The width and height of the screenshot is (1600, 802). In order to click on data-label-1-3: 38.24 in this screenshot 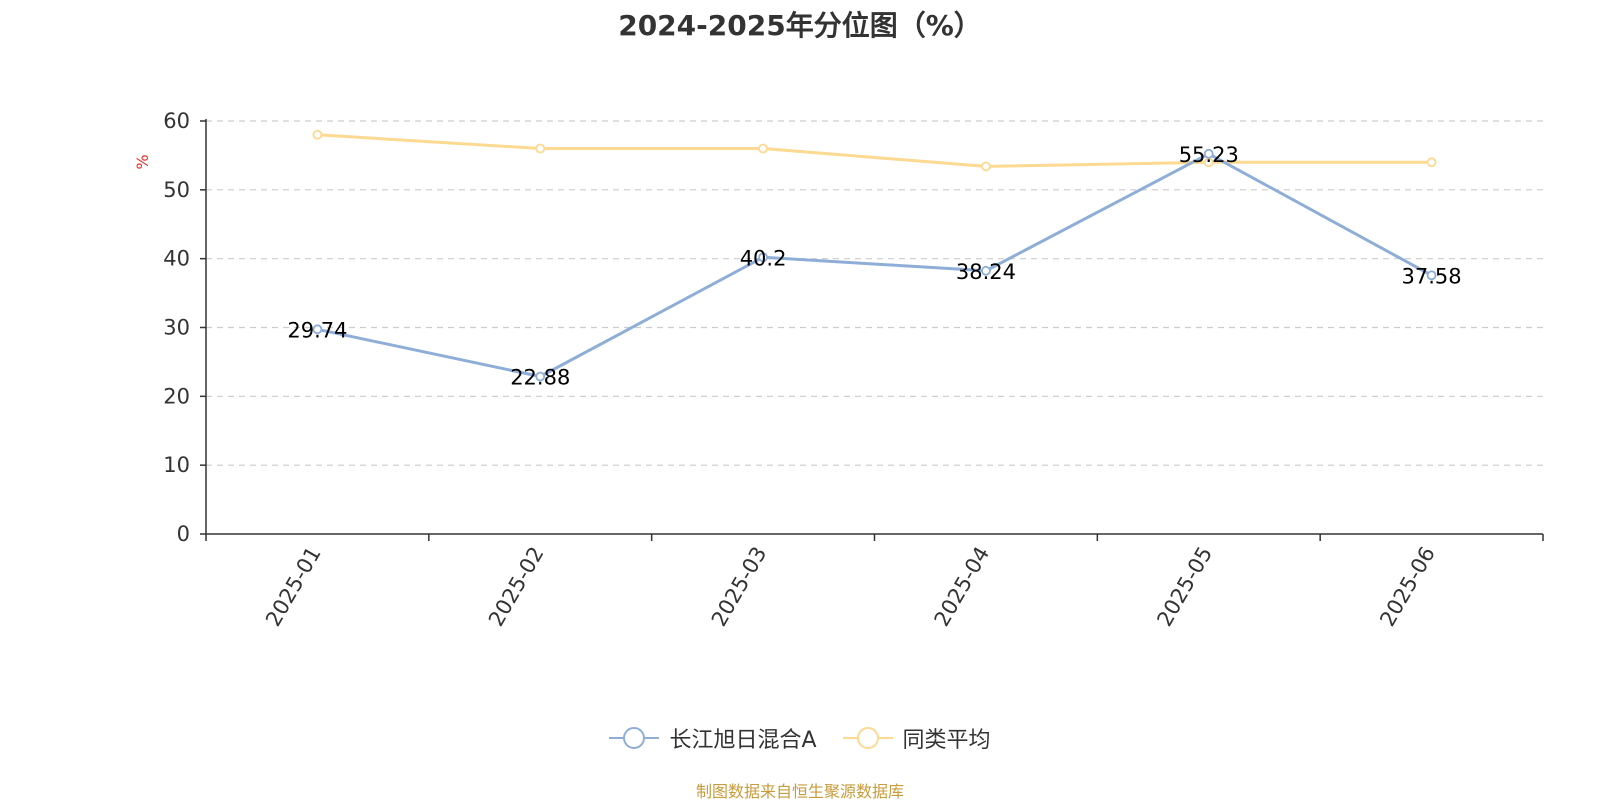, I will do `click(986, 272)`.